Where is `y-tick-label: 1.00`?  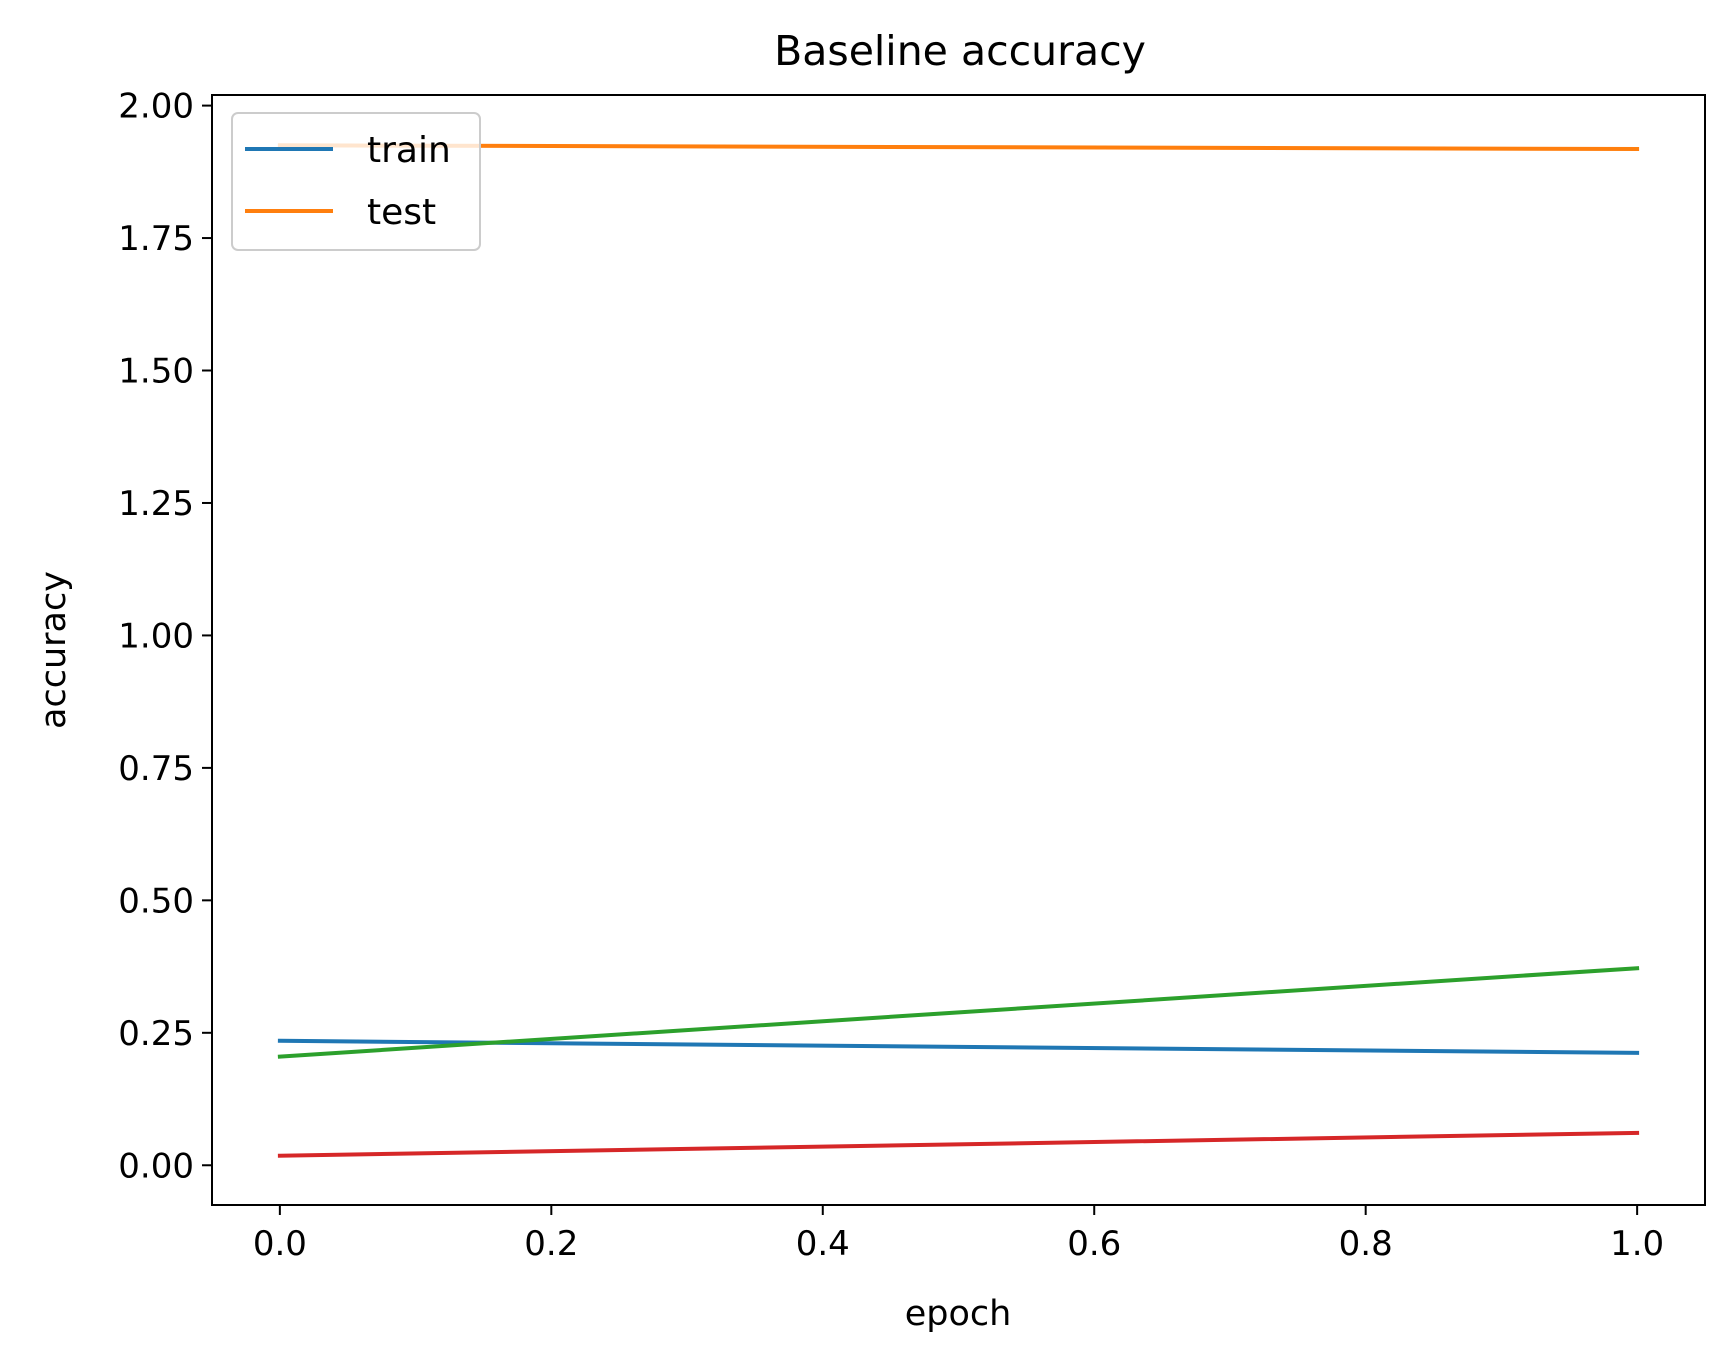
y-tick-label: 1.00 is located at coordinates (156, 636).